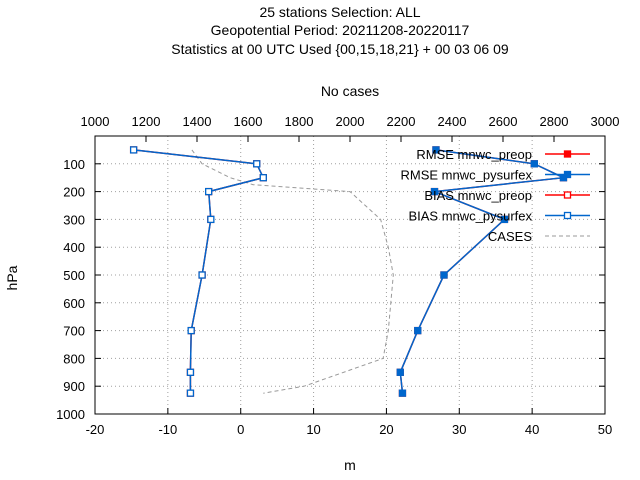  Describe the element at coordinates (350, 121) in the screenshot. I see `top-tick-label: 2000` at that location.